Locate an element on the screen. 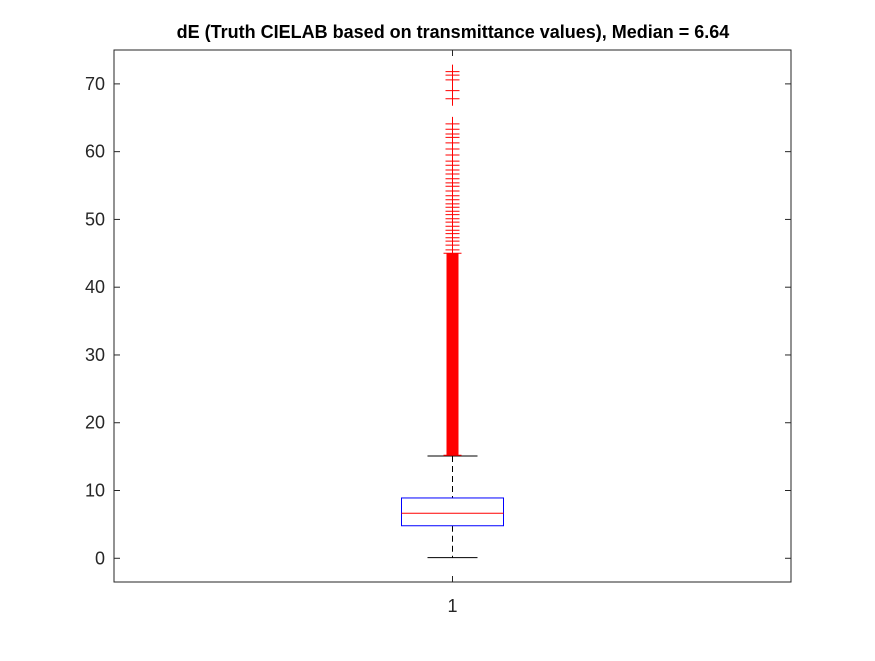  x-tick-label: 1 is located at coordinates (452, 606).